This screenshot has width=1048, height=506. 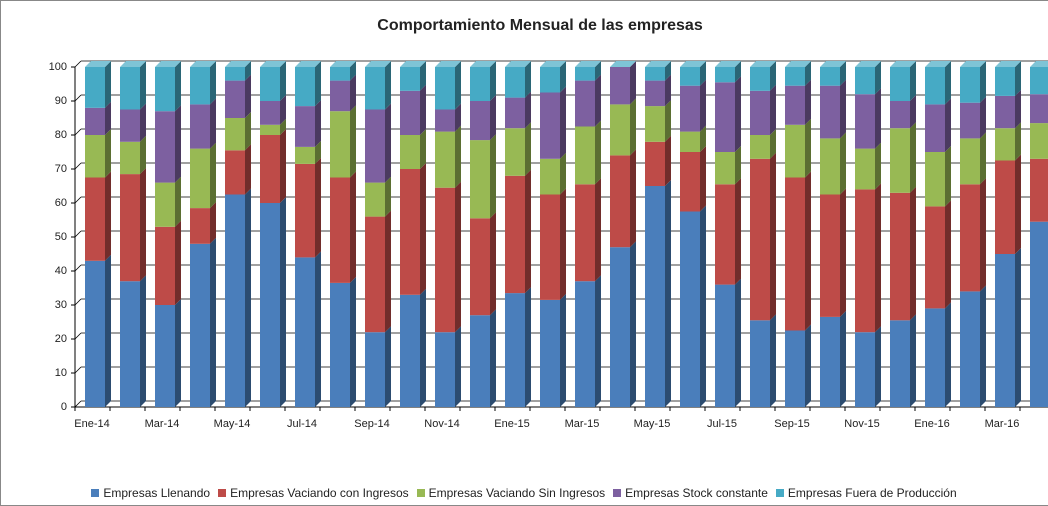 What do you see at coordinates (232, 424) in the screenshot?
I see `x-tick-label: May-14` at bounding box center [232, 424].